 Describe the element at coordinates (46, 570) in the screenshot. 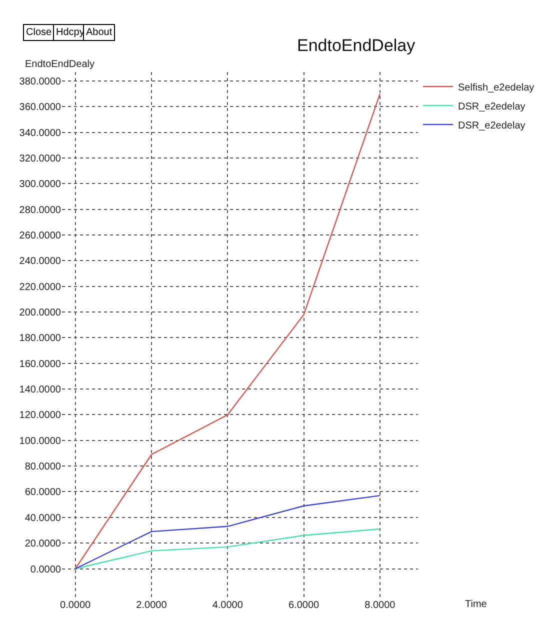

I see `y-tick-label: 0.0000` at that location.